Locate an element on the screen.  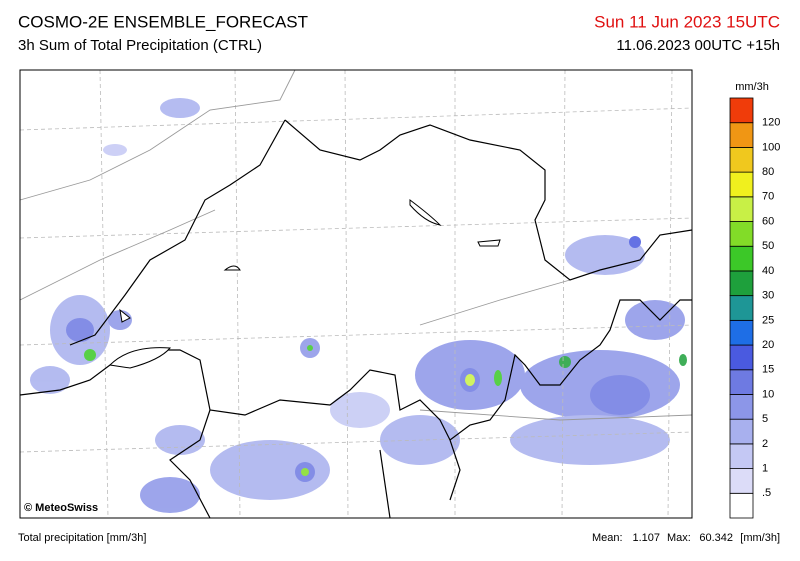
footer-unit: [mm/3h] is located at coordinates (760, 538).